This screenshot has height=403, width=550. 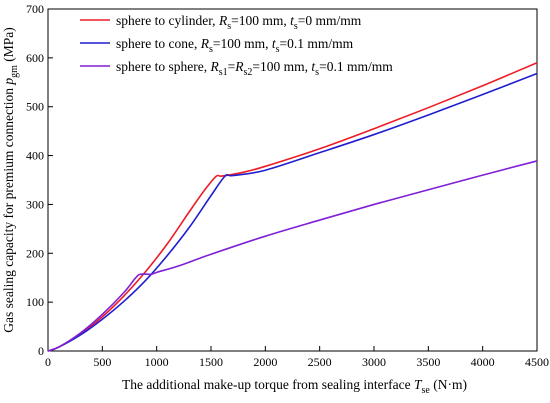 What do you see at coordinates (35, 253) in the screenshot?
I see `y-tick-label: 200` at bounding box center [35, 253].